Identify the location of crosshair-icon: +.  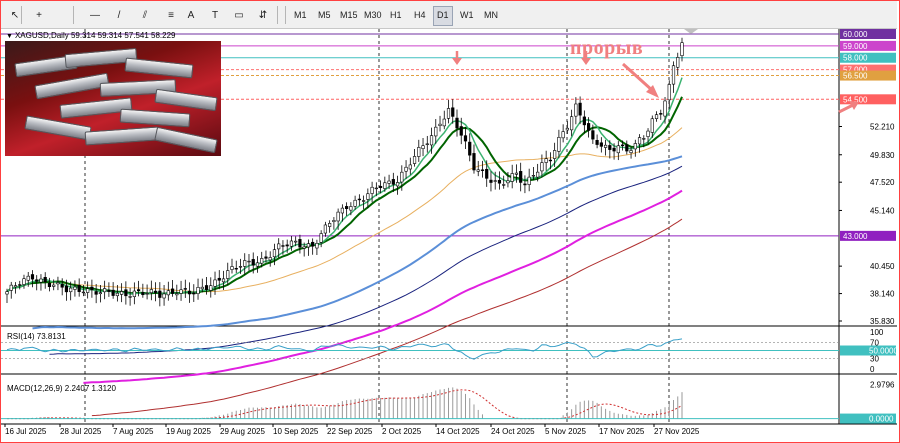
(39, 15).